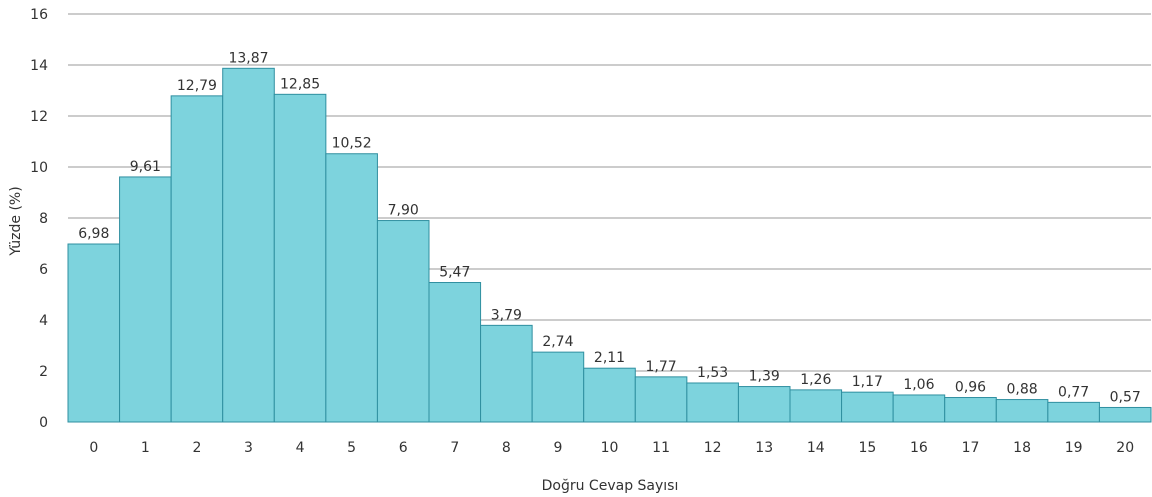  Describe the element at coordinates (1021, 390) in the screenshot. I see `data-label: 0,88` at that location.